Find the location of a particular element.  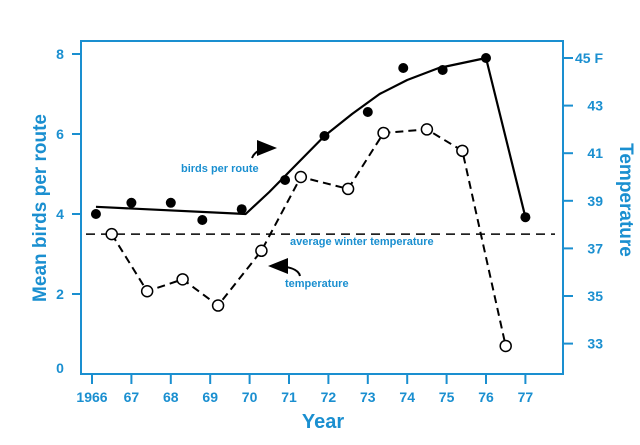

y-axis-right: 33 35 37 39 41 43 45 F is located at coordinates (583, 201).